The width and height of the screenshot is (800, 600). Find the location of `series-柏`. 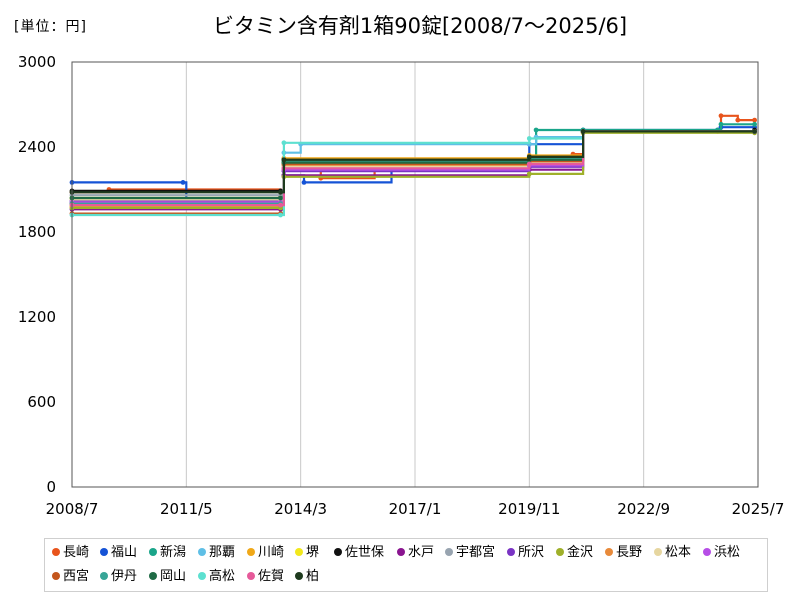

series-柏 is located at coordinates (413, 162).